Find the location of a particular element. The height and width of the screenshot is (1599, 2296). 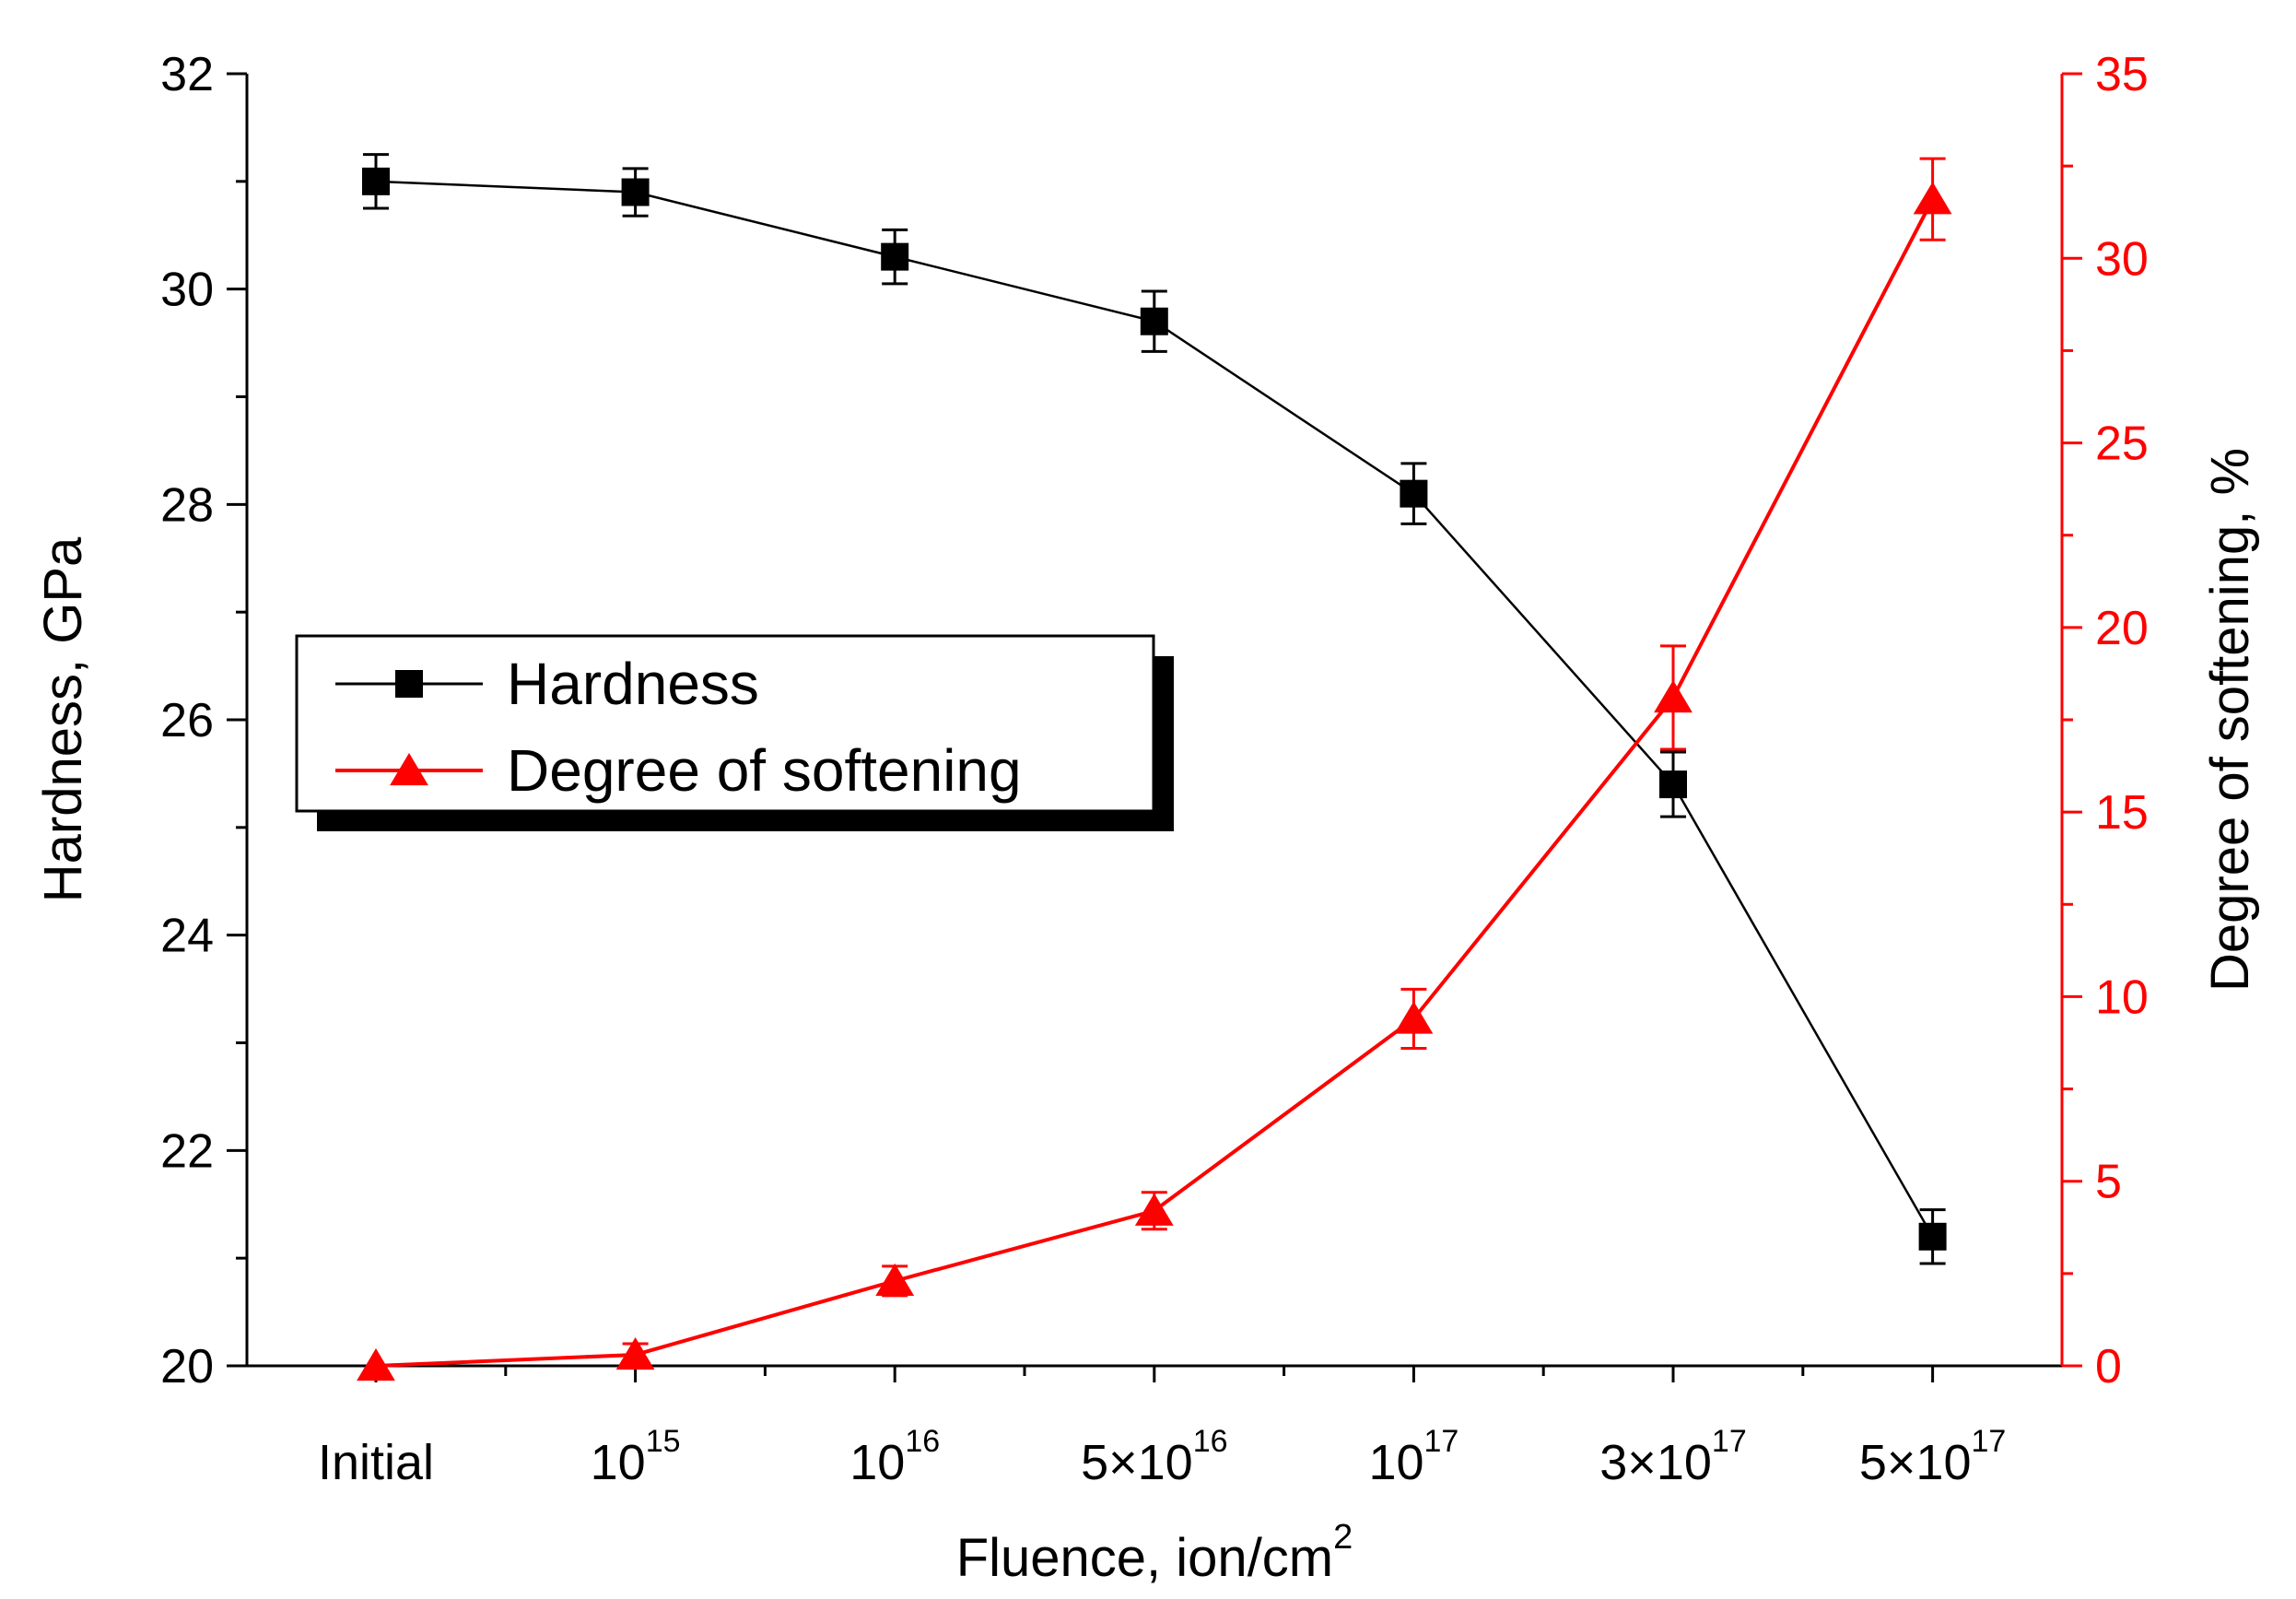

x-tick-label: 1016 is located at coordinates (894, 1457).